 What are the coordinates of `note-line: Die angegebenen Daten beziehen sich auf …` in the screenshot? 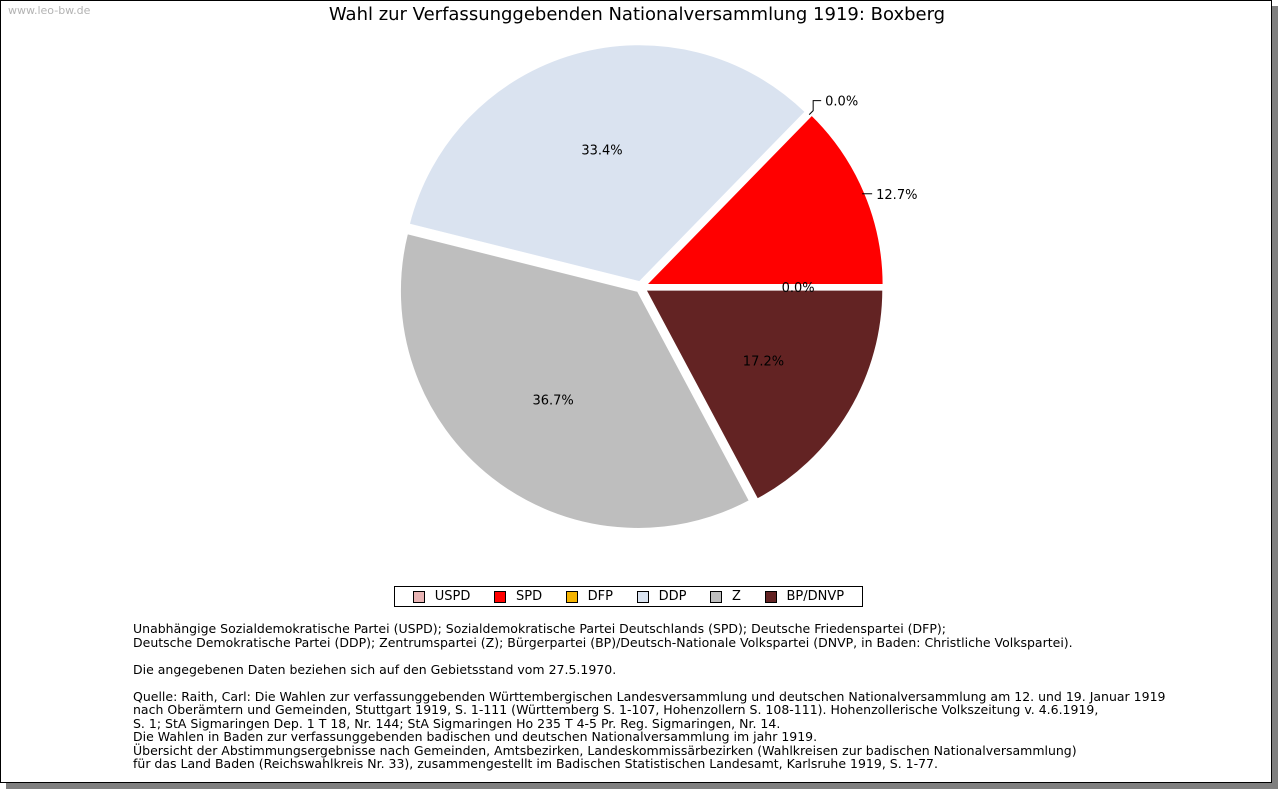 It's located at (375, 669).